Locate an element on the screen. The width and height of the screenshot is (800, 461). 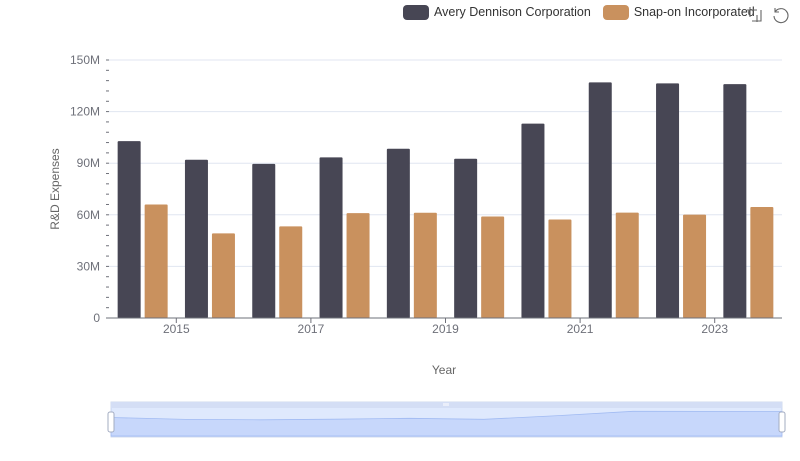
y-minor-ticks is located at coordinates (107, 189).